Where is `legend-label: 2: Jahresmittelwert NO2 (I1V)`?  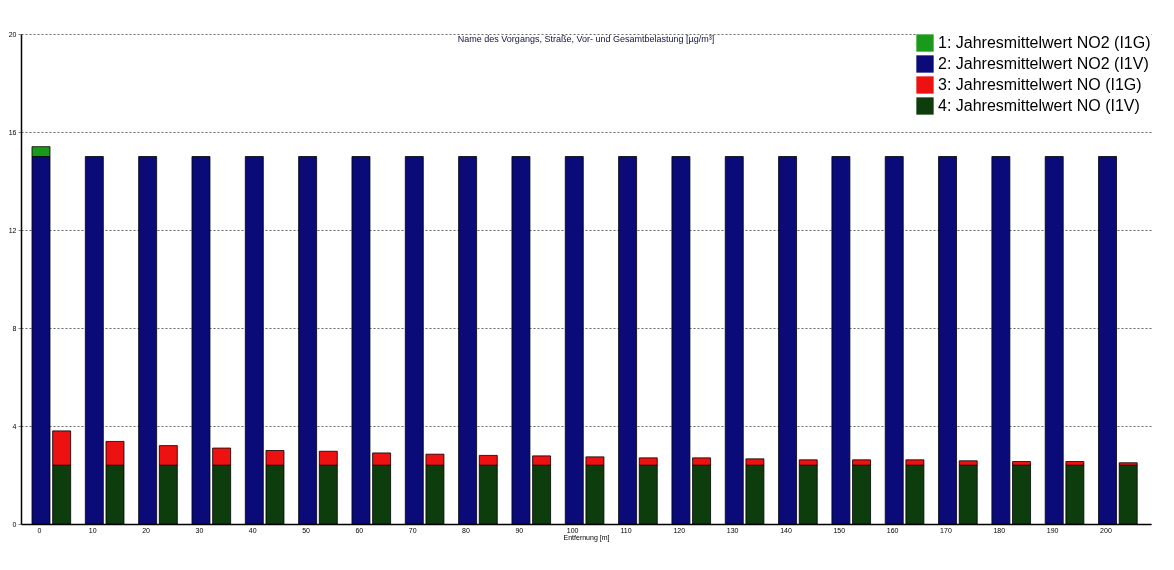 legend-label: 2: Jahresmittelwert NO2 (I1V) is located at coordinates (1043, 63).